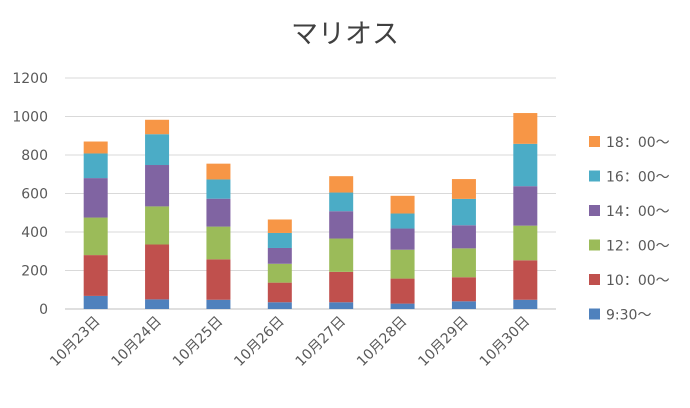  I want to click on legend-label: 14：00〜, so click(638, 212).